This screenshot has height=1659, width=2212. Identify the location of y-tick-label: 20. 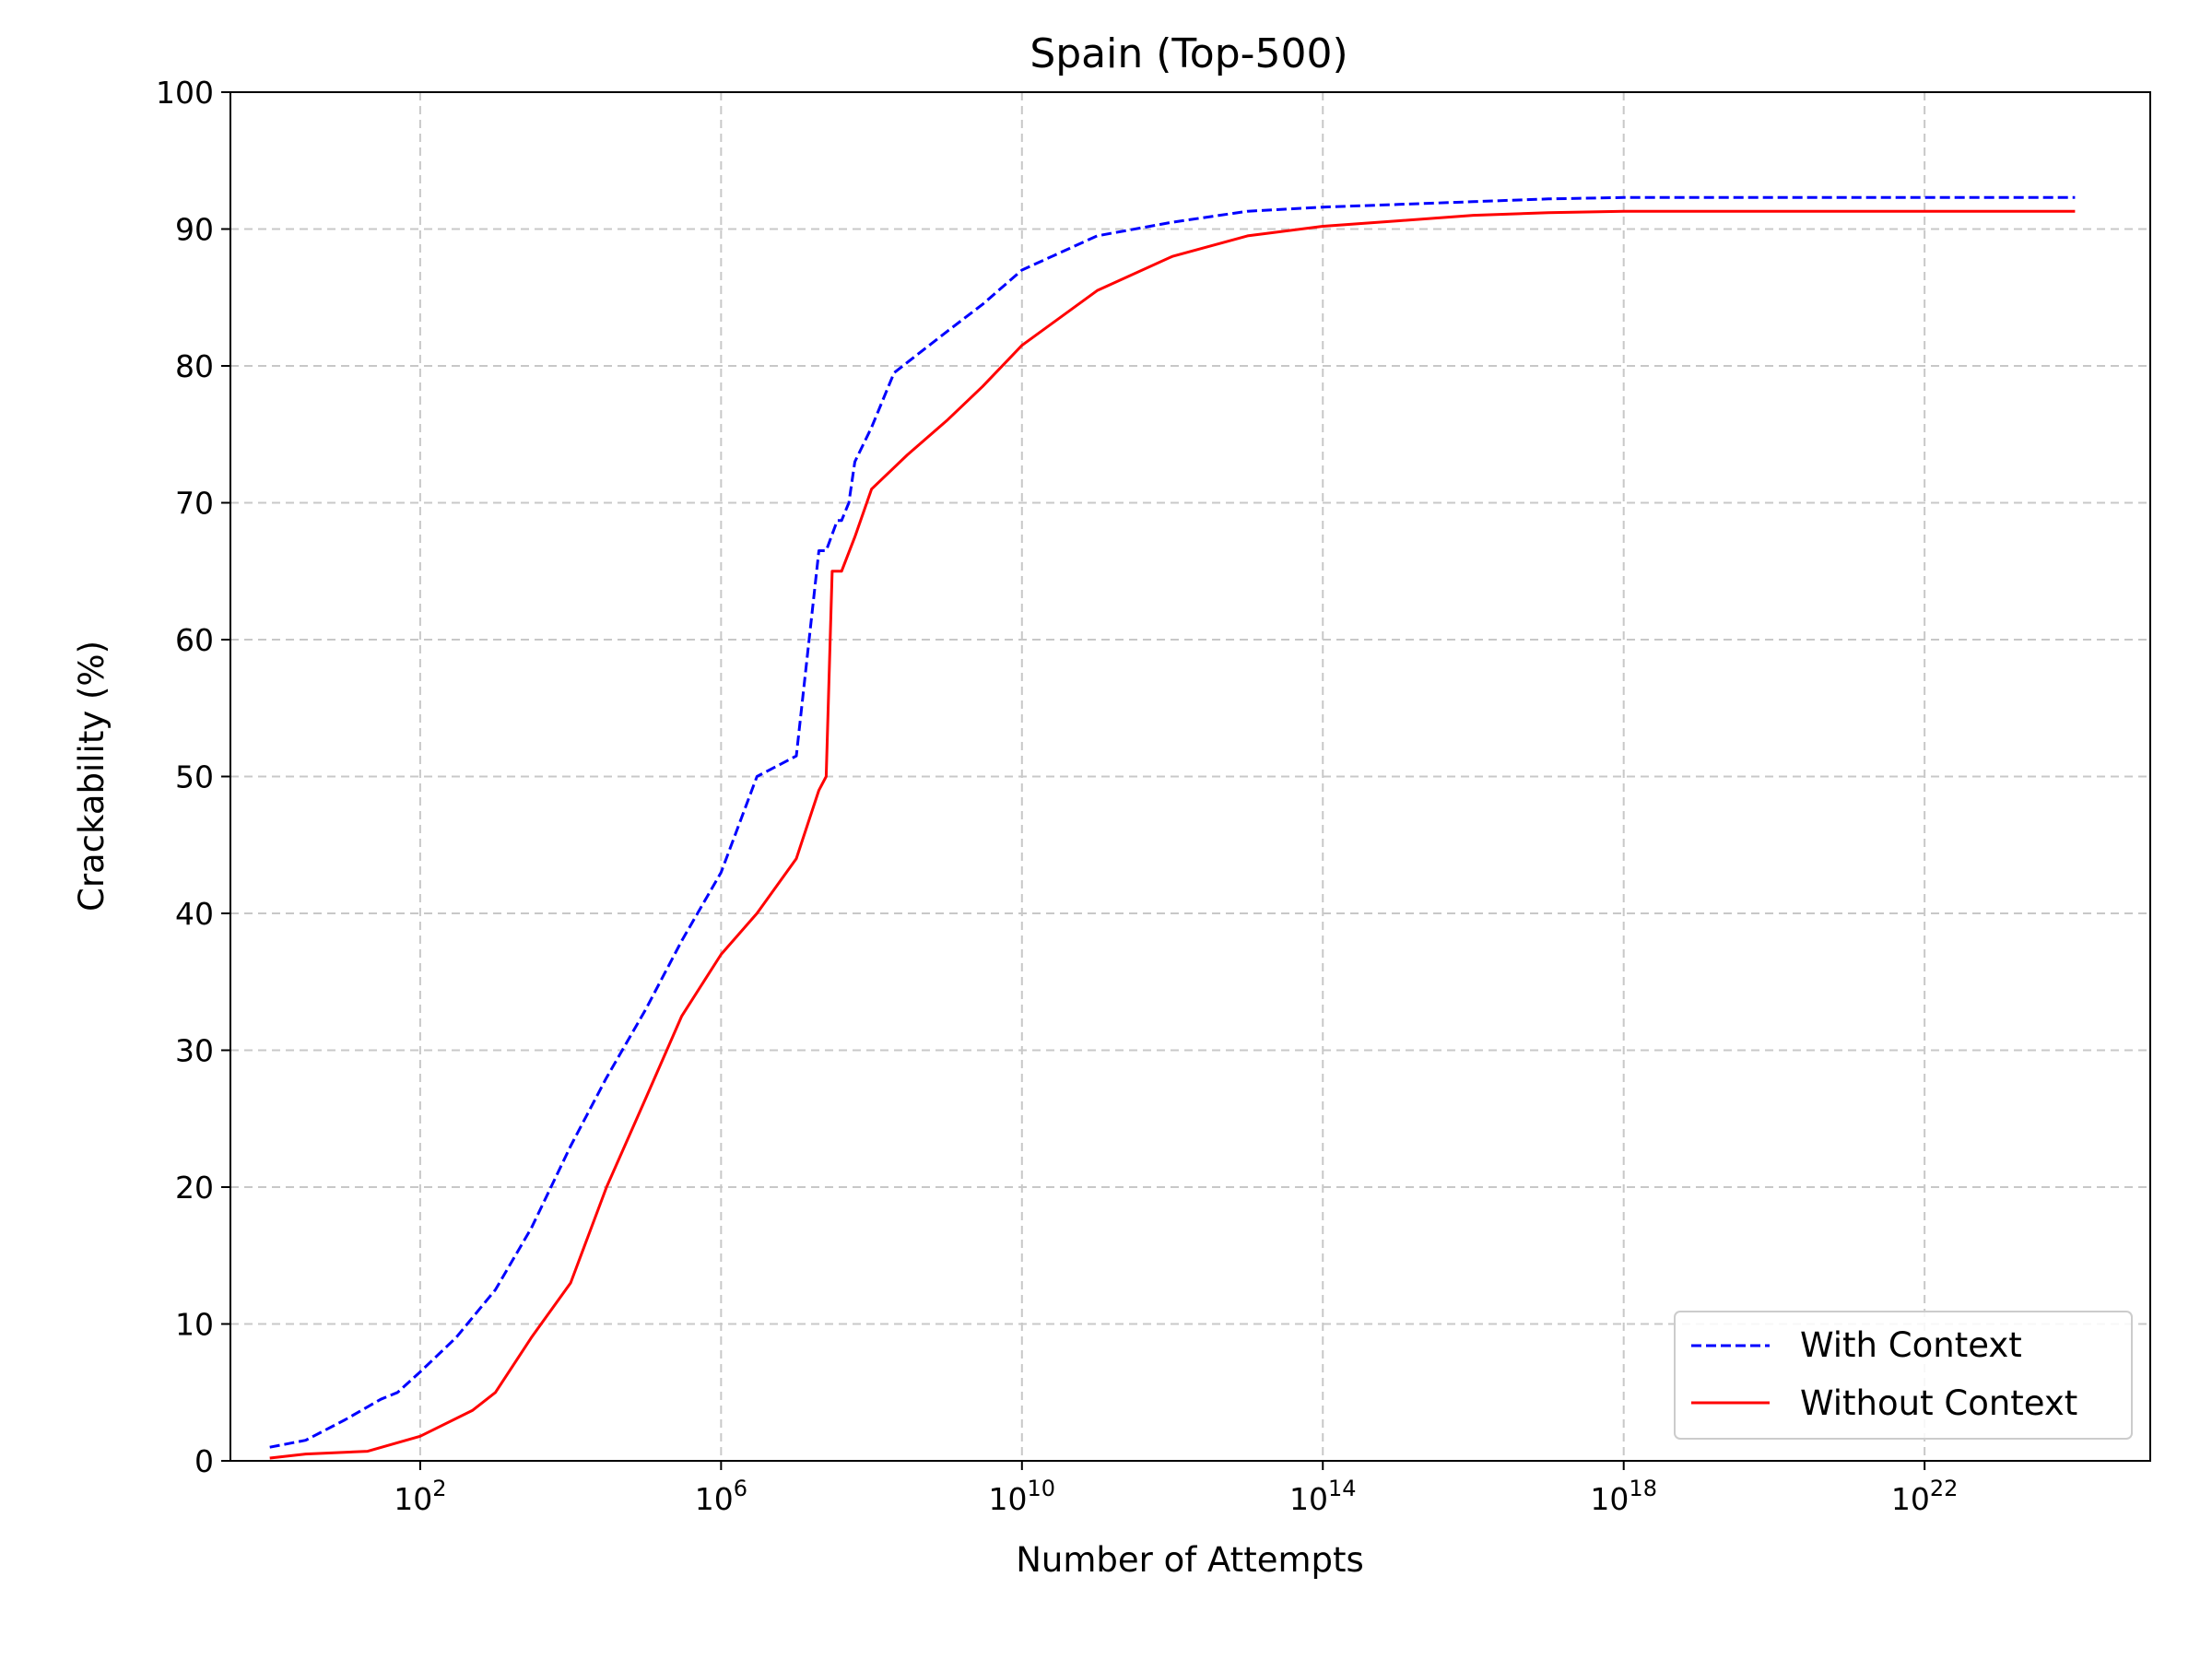
(194, 1188).